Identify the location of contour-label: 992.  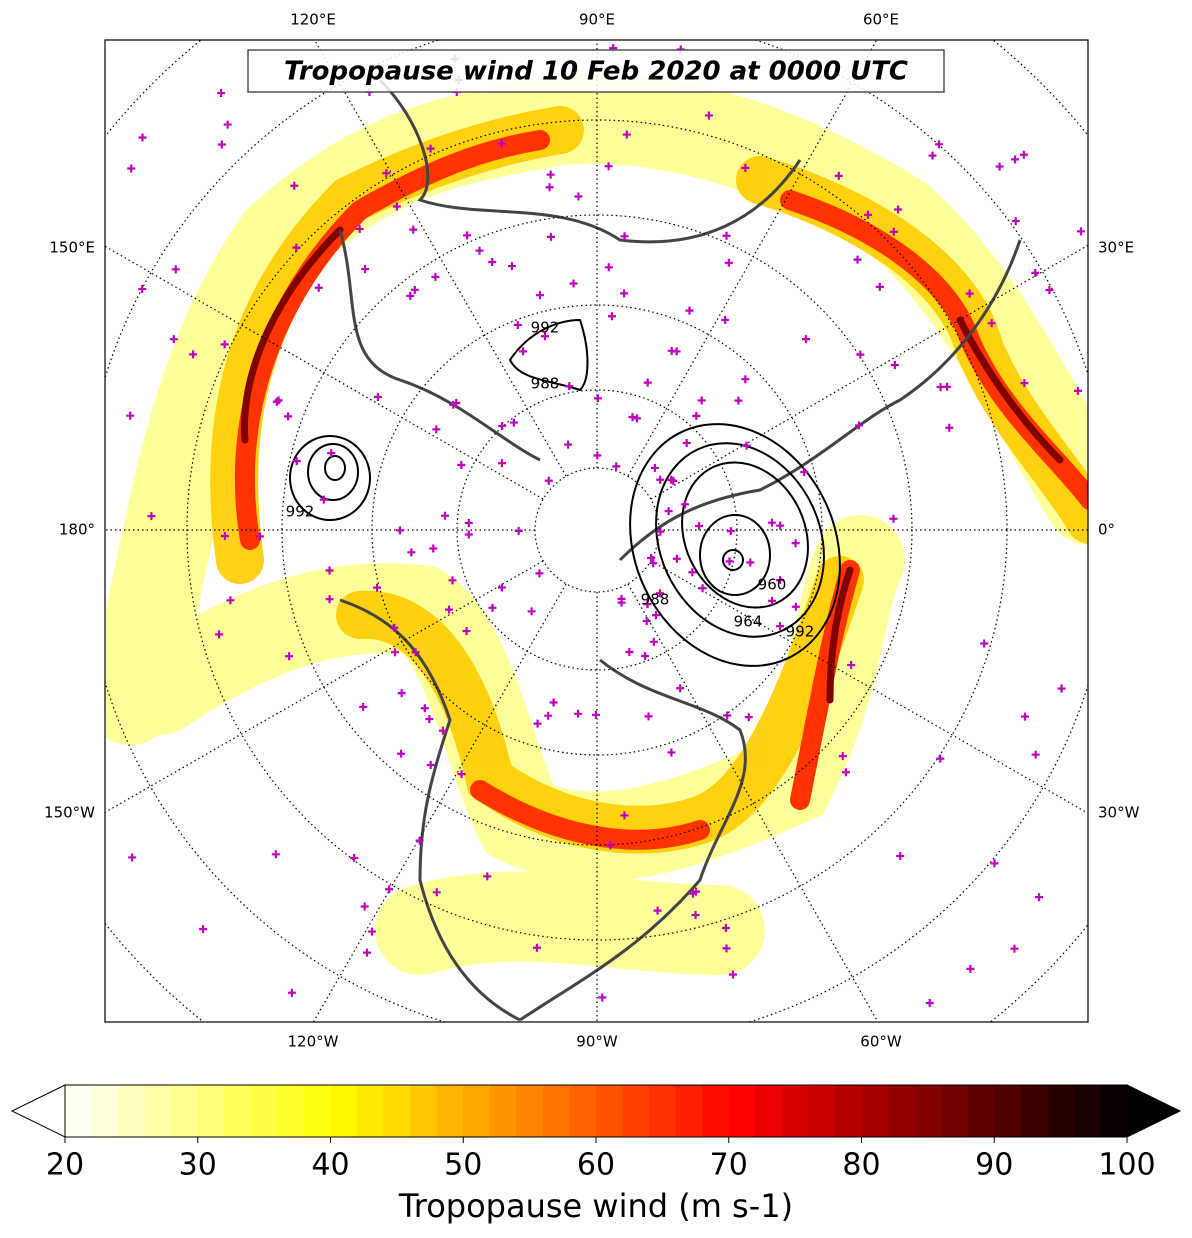
(300, 512).